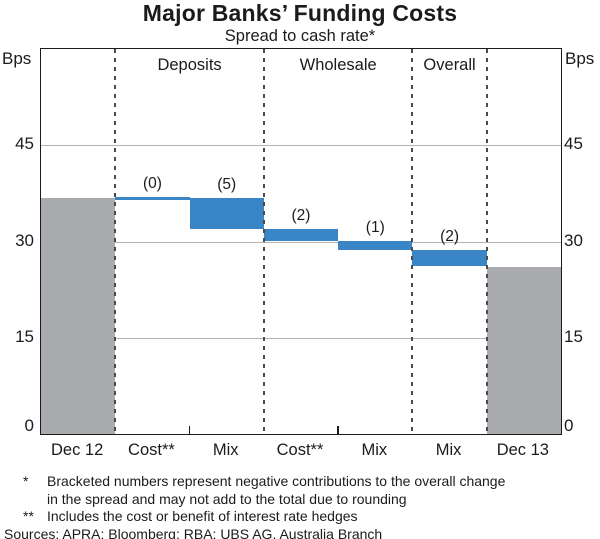  What do you see at coordinates (449, 258) in the screenshot?
I see `bar-overall-mix` at bounding box center [449, 258].